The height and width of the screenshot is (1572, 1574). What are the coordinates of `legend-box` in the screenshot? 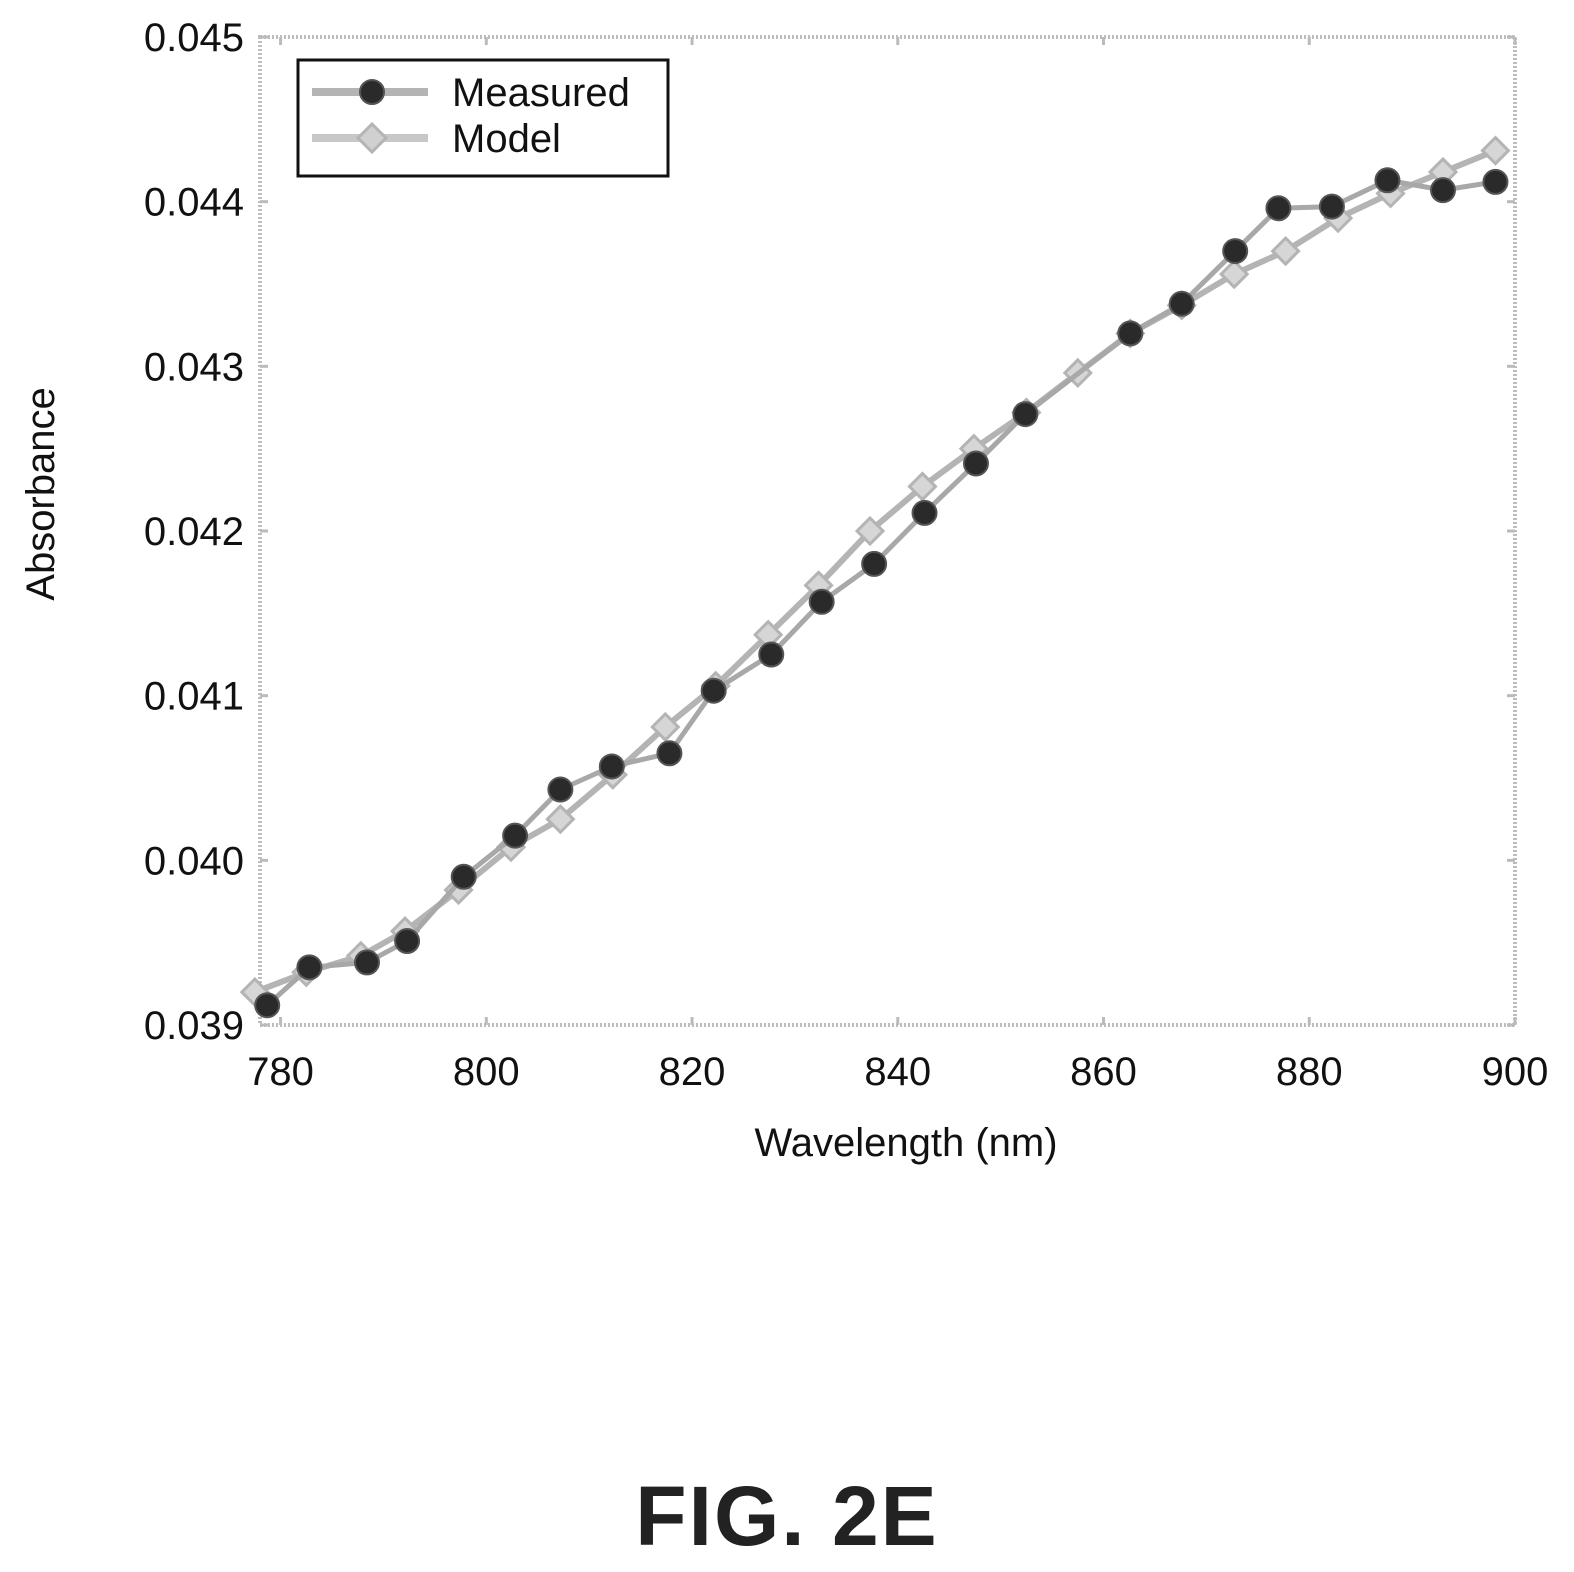 It's located at (483, 118).